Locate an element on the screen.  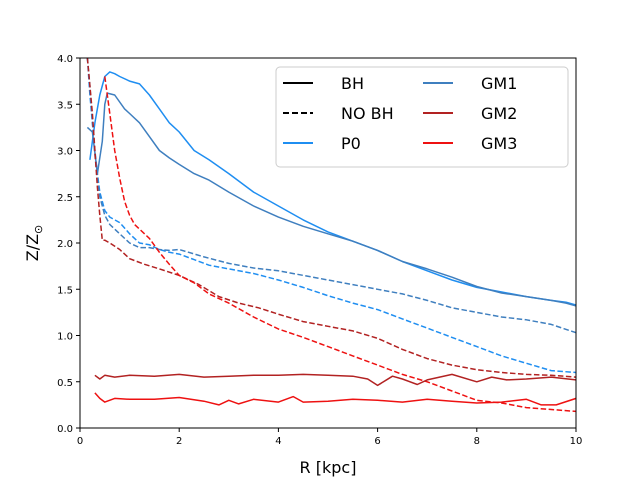
legend-label: GM3 is located at coordinates (499, 143).